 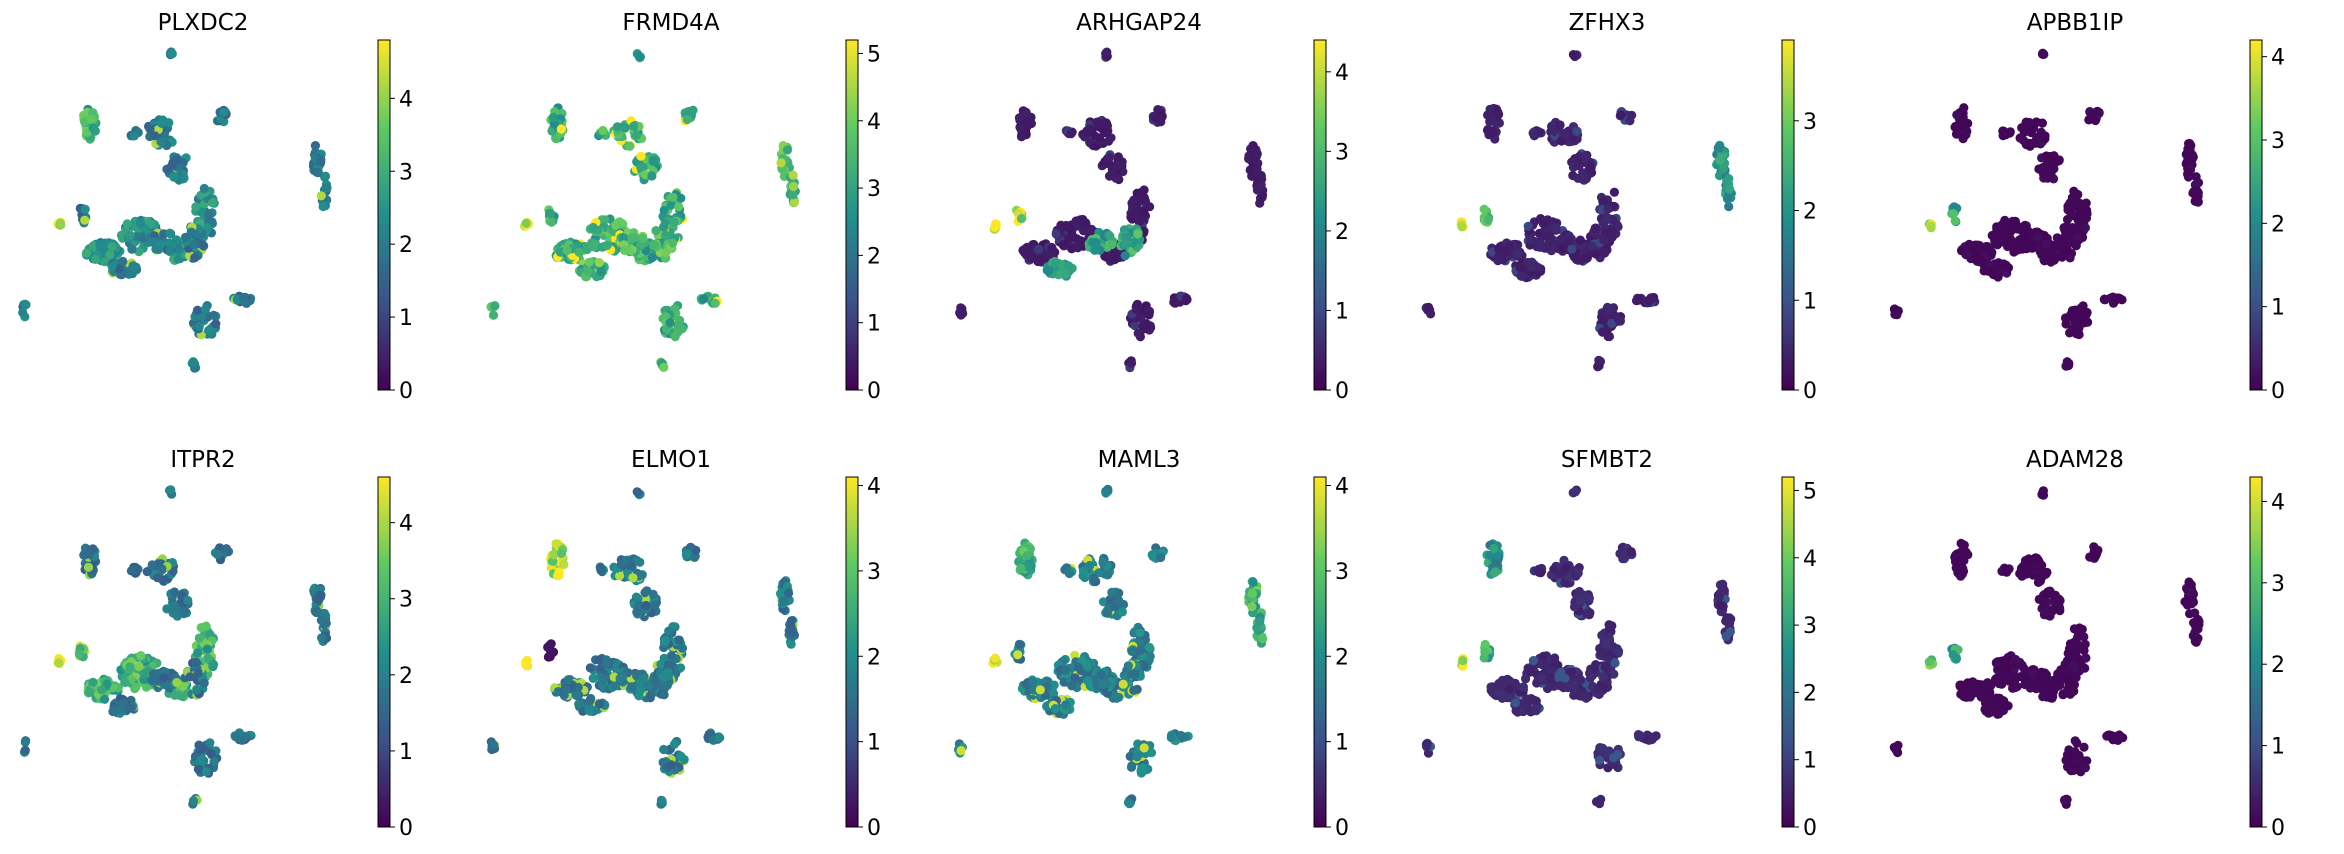 What do you see at coordinates (2278, 224) in the screenshot?
I see `colorbar-tick-label: 2` at bounding box center [2278, 224].